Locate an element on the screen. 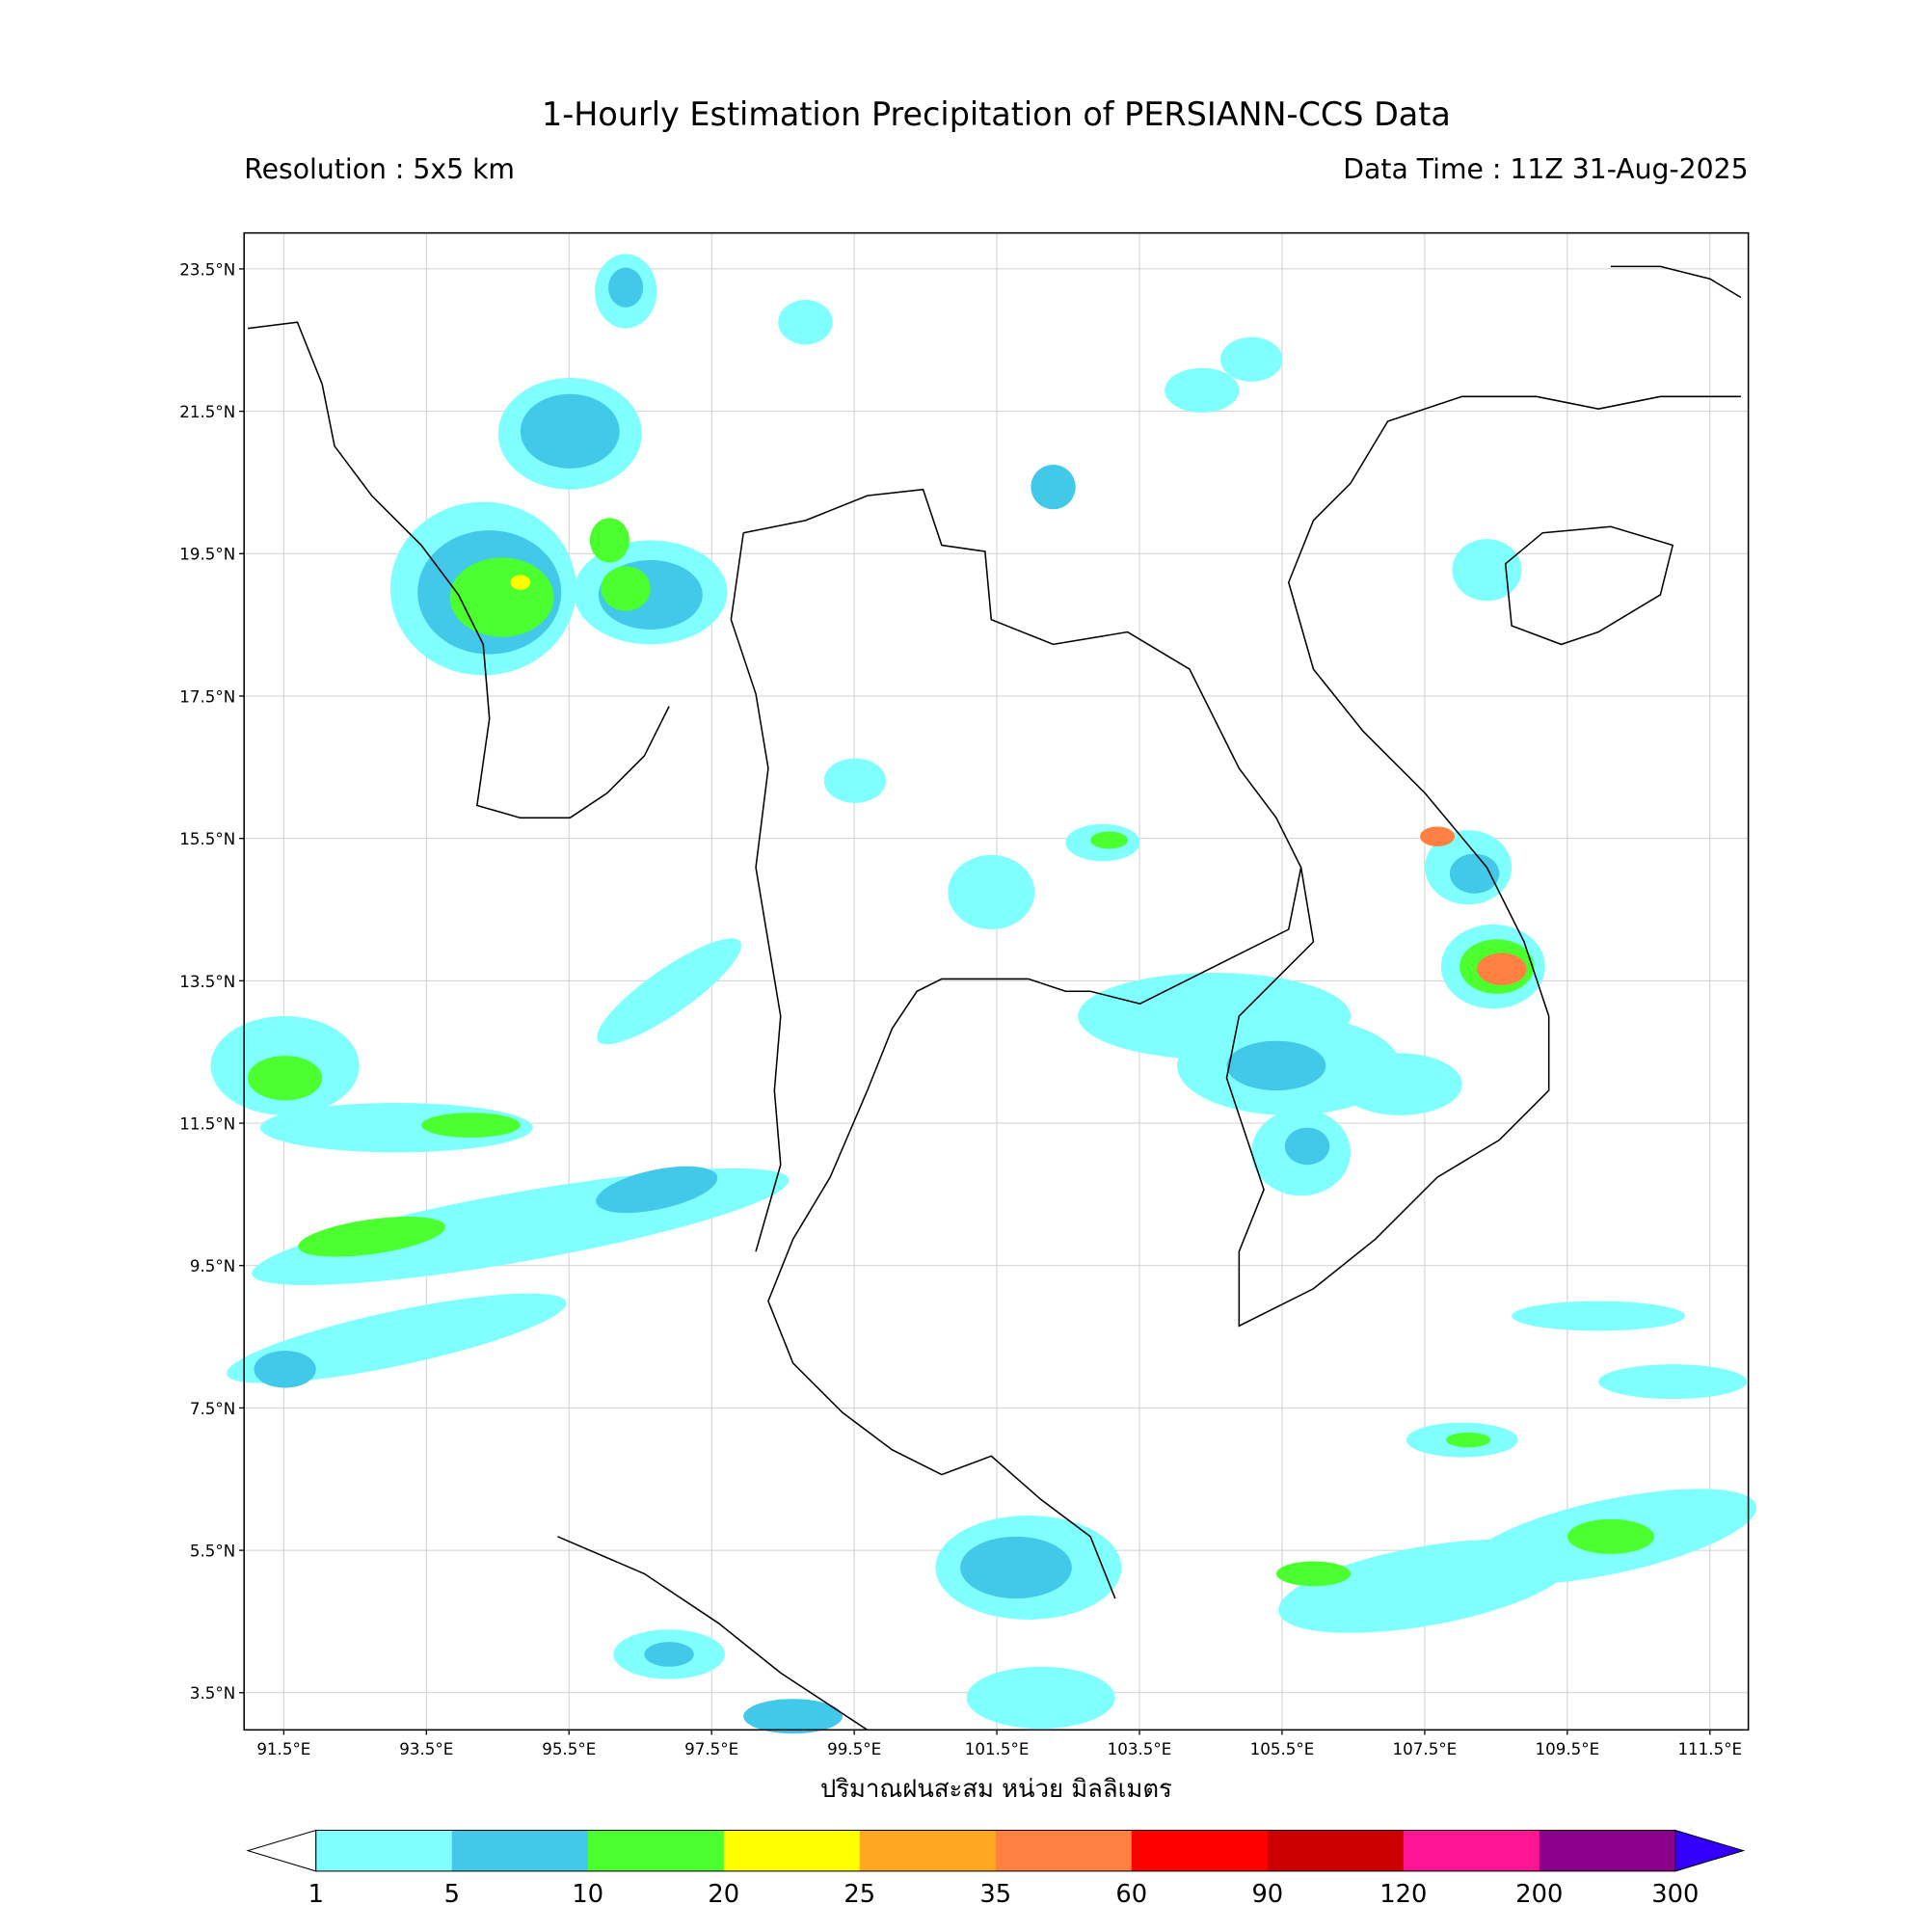 This screenshot has height=1932, width=1928. resolution: Resolution : 5x5 km is located at coordinates (380, 169).